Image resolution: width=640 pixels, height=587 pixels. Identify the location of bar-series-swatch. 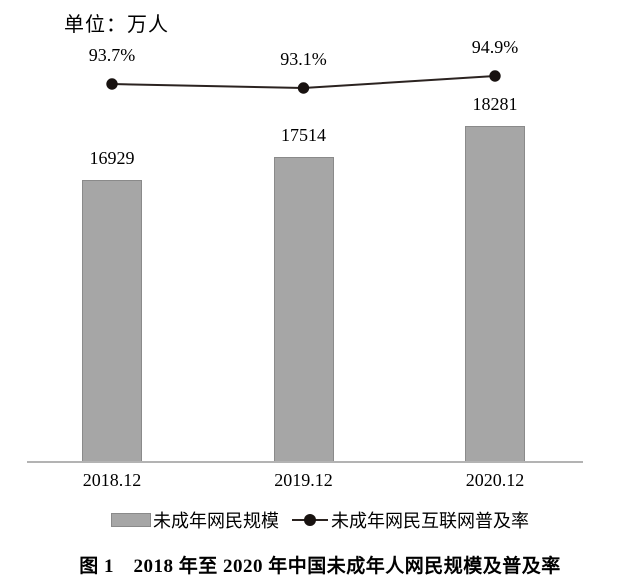
(131, 520).